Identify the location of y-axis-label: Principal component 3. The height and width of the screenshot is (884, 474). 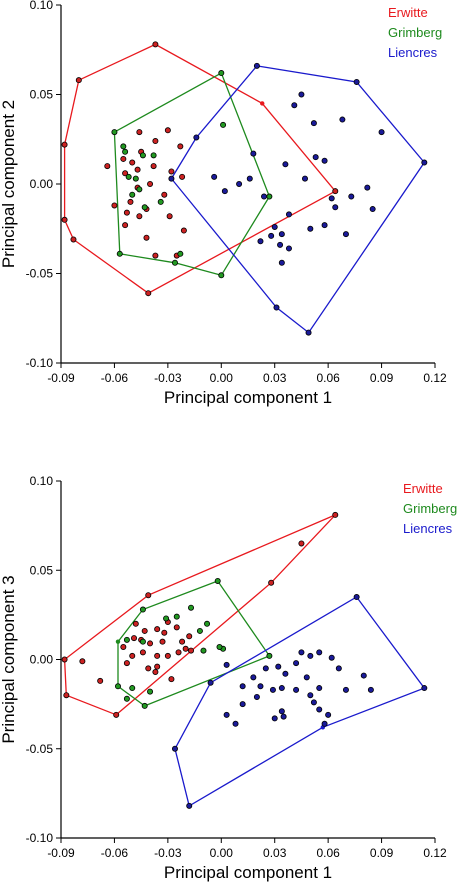
(9, 659).